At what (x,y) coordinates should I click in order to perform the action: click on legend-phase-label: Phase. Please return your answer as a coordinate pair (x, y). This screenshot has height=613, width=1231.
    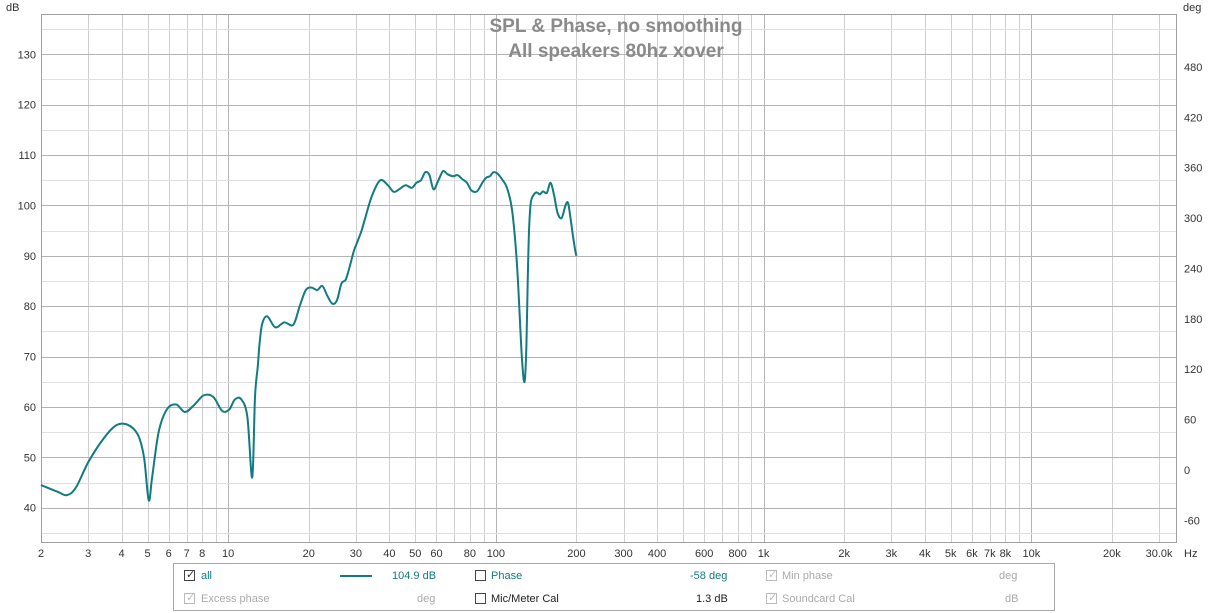
    Looking at the image, I should click on (507, 576).